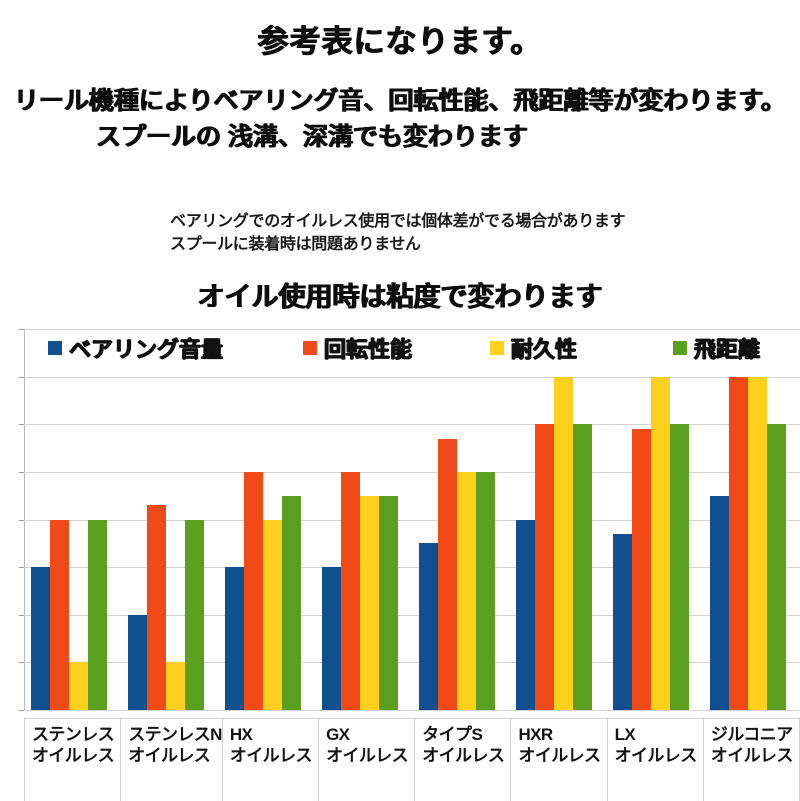  I want to click on x-axis-category-cell: GX オイルレス, so click(367, 760).